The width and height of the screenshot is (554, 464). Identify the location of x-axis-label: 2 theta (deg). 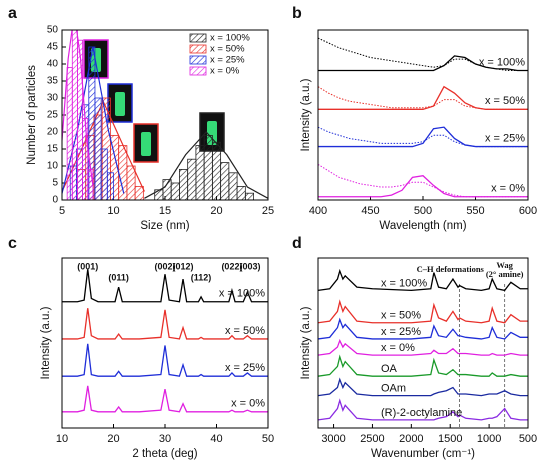
(164, 454).